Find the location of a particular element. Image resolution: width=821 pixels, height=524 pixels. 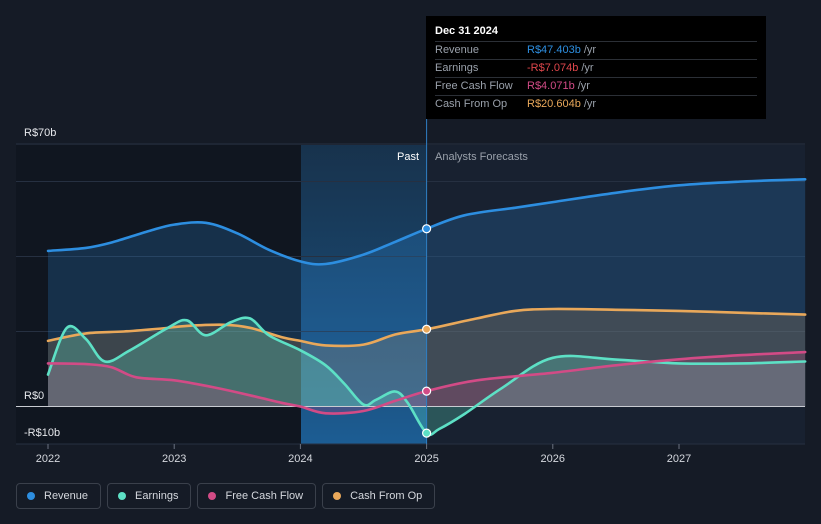

forecast-label: Analysts Forecasts is located at coordinates (481, 157).